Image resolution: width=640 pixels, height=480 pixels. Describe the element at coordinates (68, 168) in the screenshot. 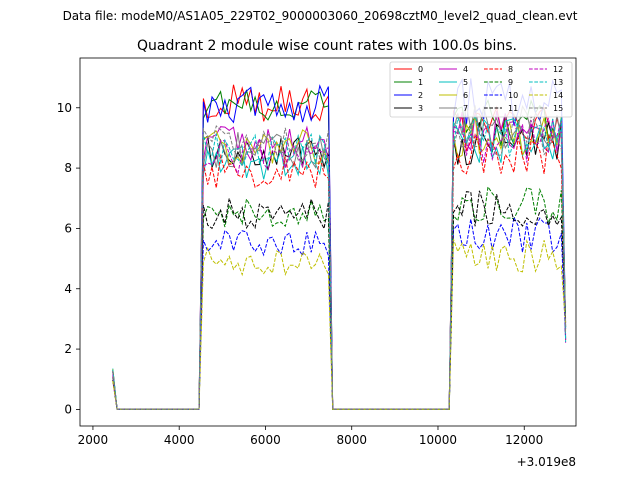

I see `y-tick-label: 8` at that location.